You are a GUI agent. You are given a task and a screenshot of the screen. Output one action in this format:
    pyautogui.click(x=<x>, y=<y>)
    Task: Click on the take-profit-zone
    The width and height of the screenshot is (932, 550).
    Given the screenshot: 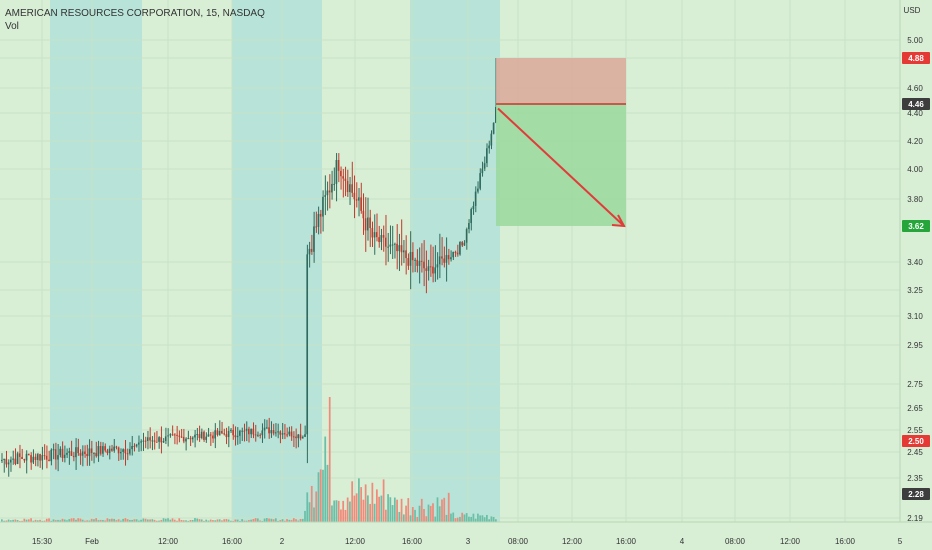 What is the action you would take?
    pyautogui.click(x=561, y=165)
    